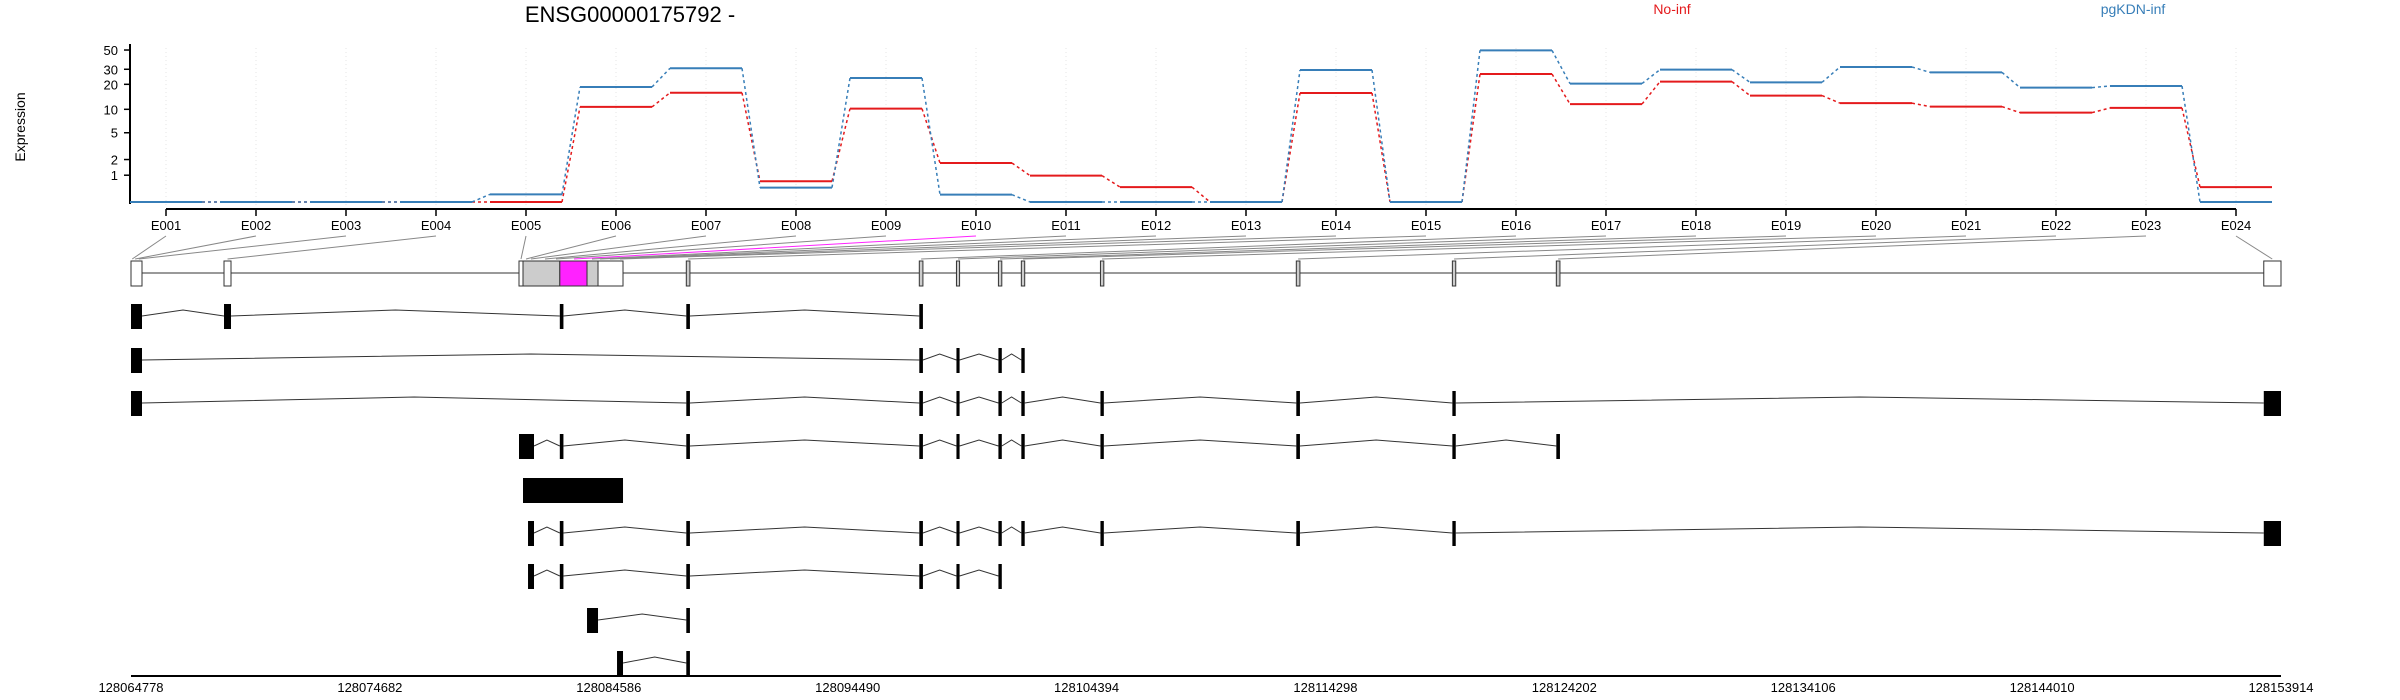 The height and width of the screenshot is (700, 2400). I want to click on exon-connector-e005, so click(523, 247).